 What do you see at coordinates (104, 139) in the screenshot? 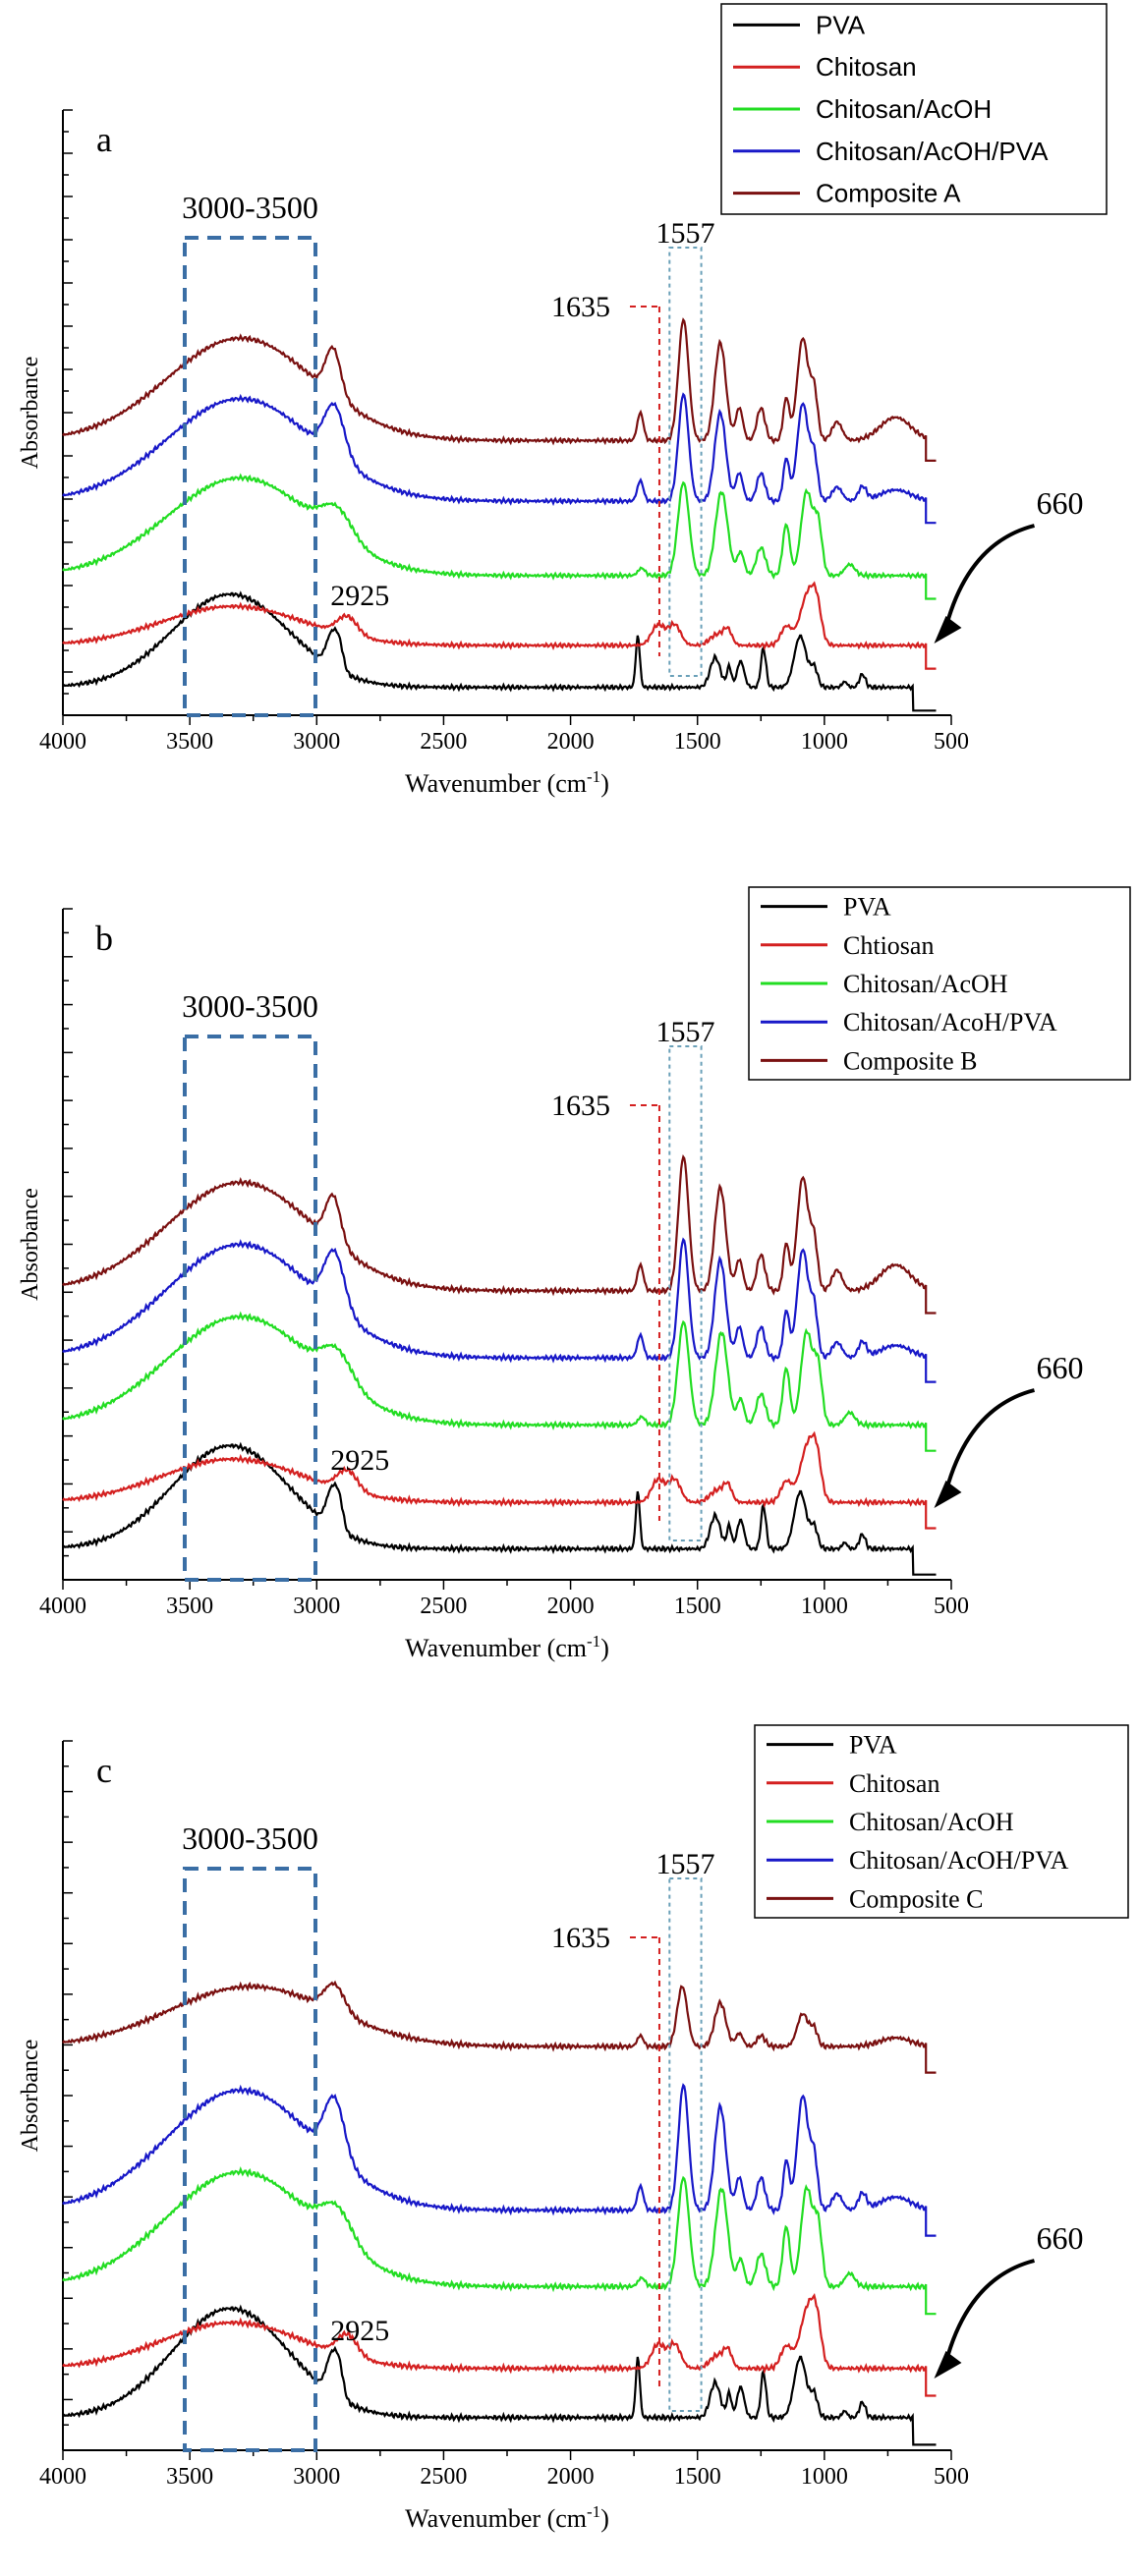
I see `panel-letter: a` at bounding box center [104, 139].